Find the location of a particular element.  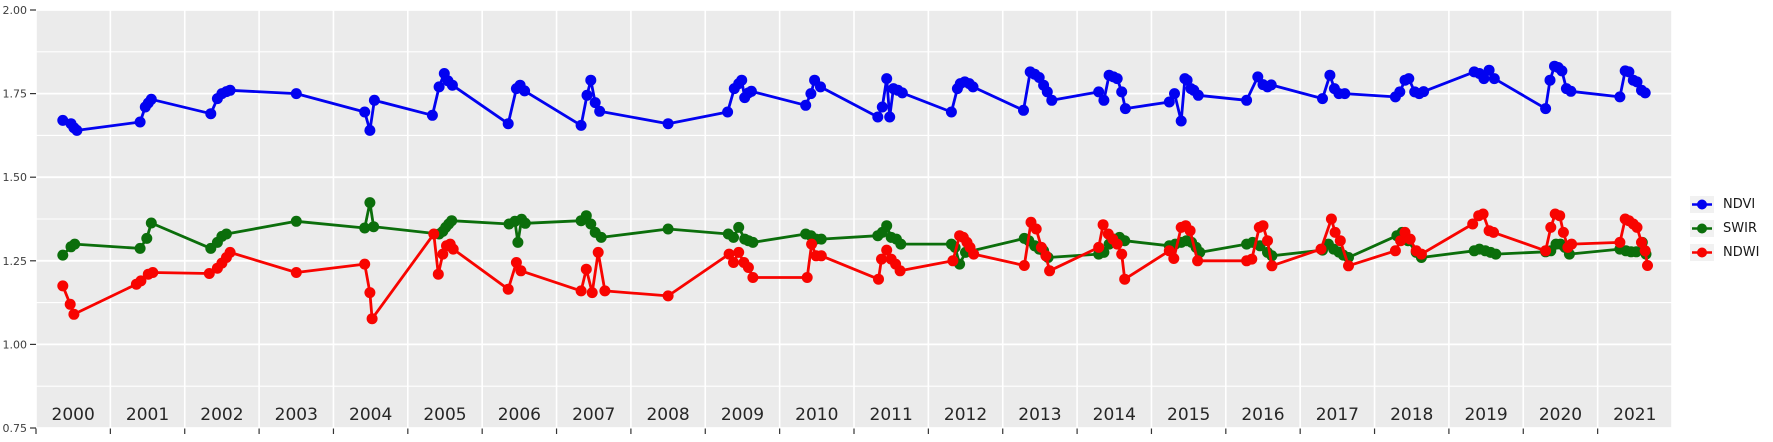

x-tick-label: 2002 is located at coordinates (221, 415).